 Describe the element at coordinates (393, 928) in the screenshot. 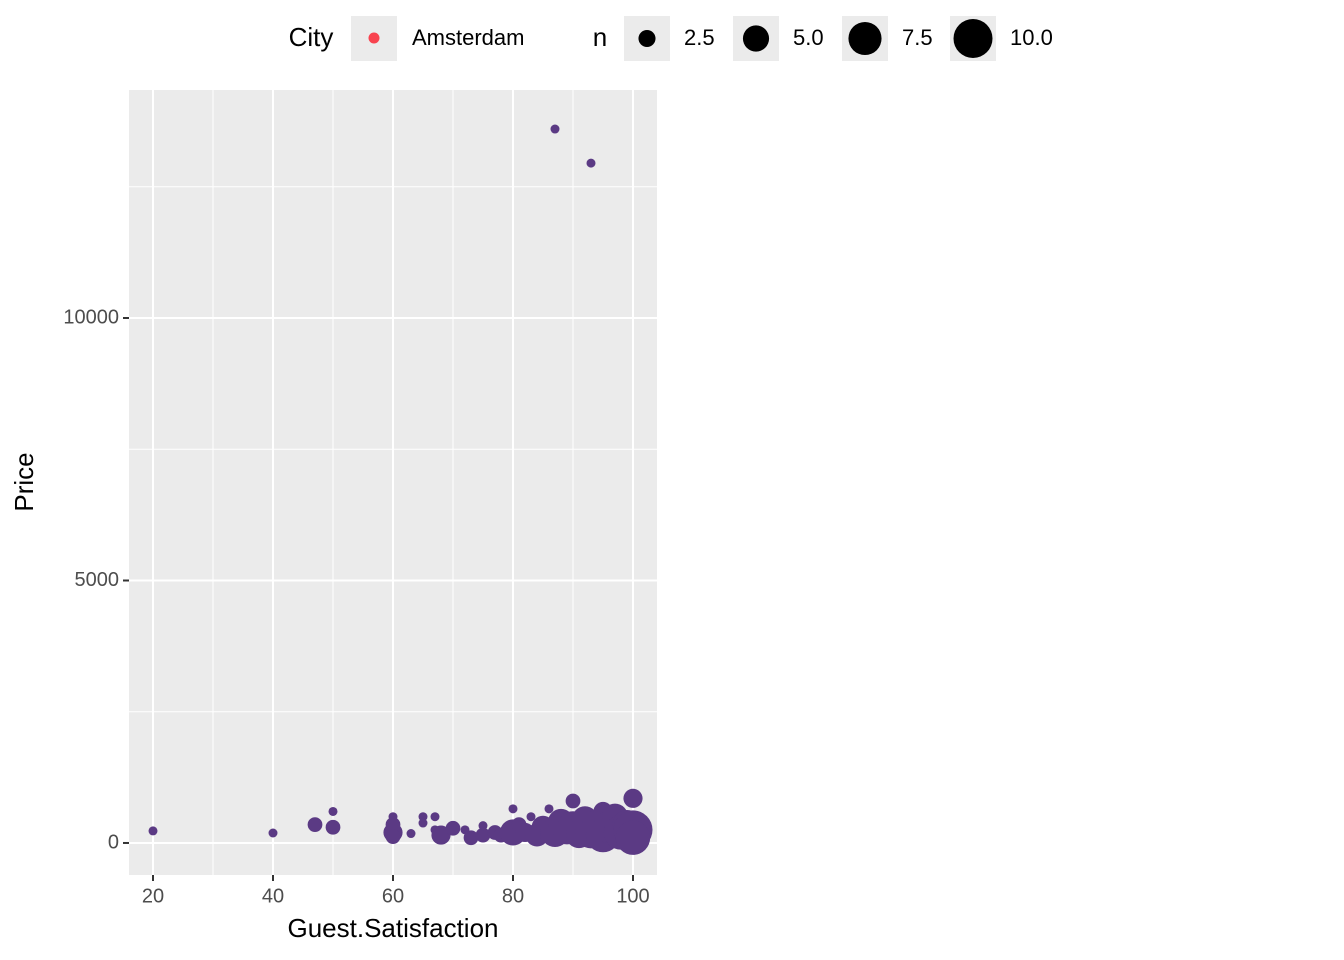

I see `x-axis-title: Guest.Satisfaction` at that location.